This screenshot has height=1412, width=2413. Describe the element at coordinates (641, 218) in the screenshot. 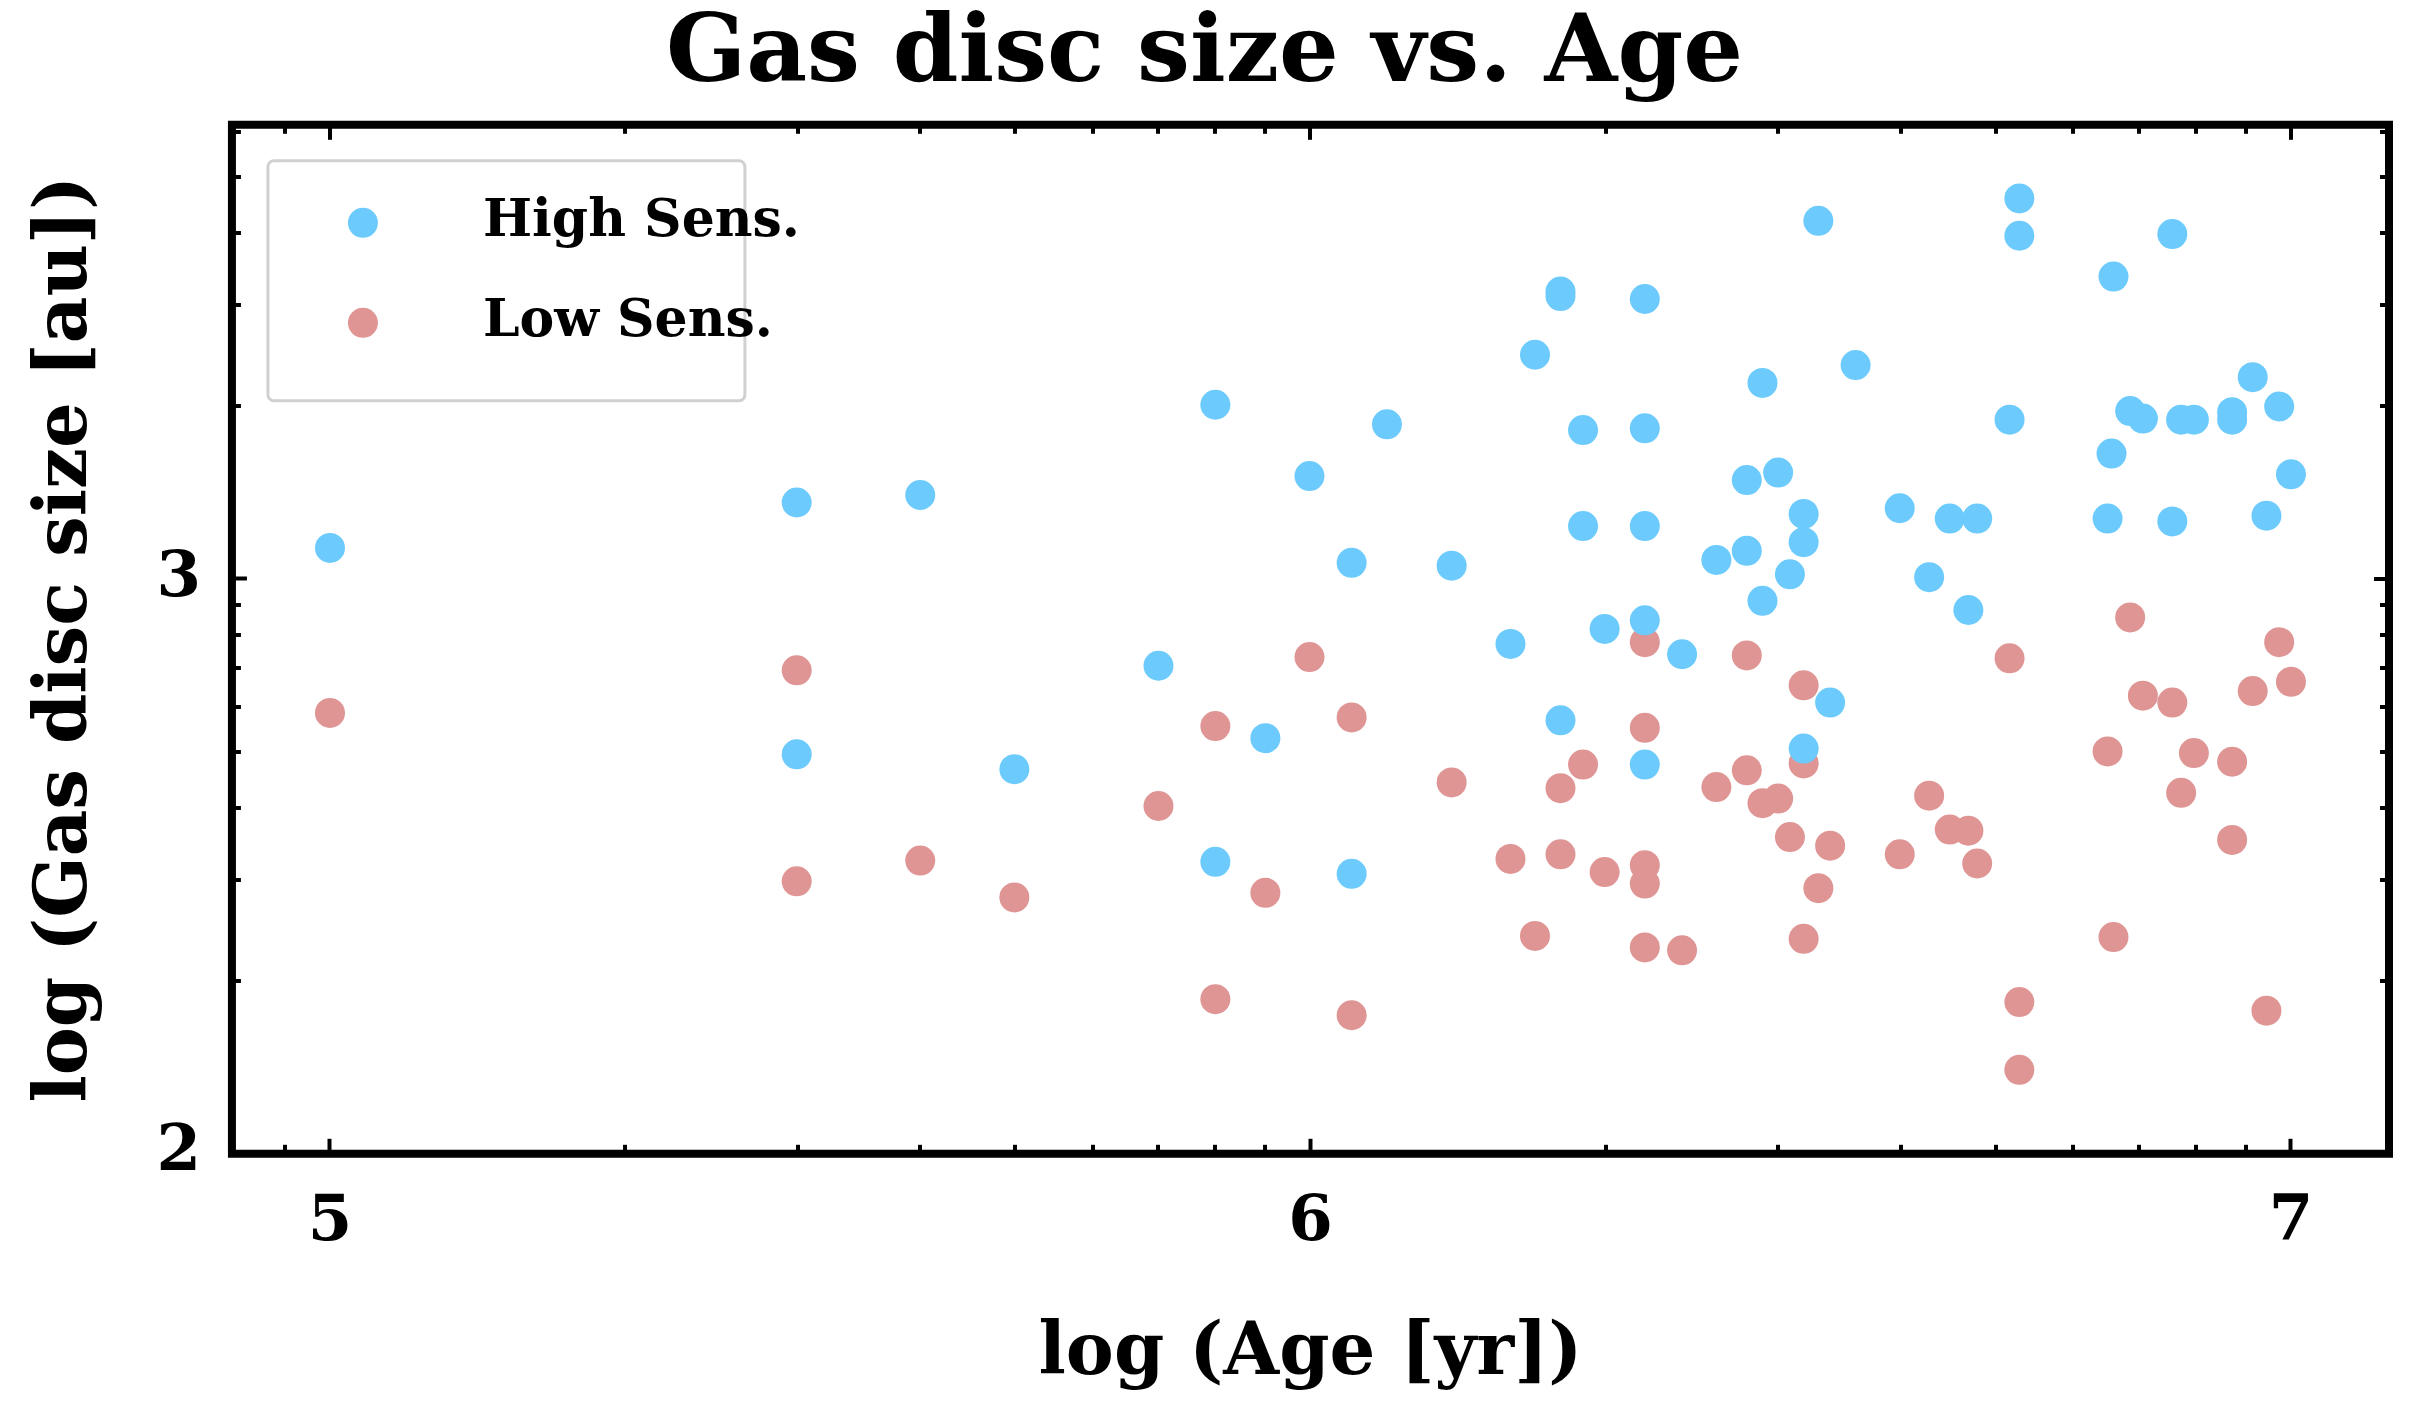

I see `legend-label: High Sens.` at that location.